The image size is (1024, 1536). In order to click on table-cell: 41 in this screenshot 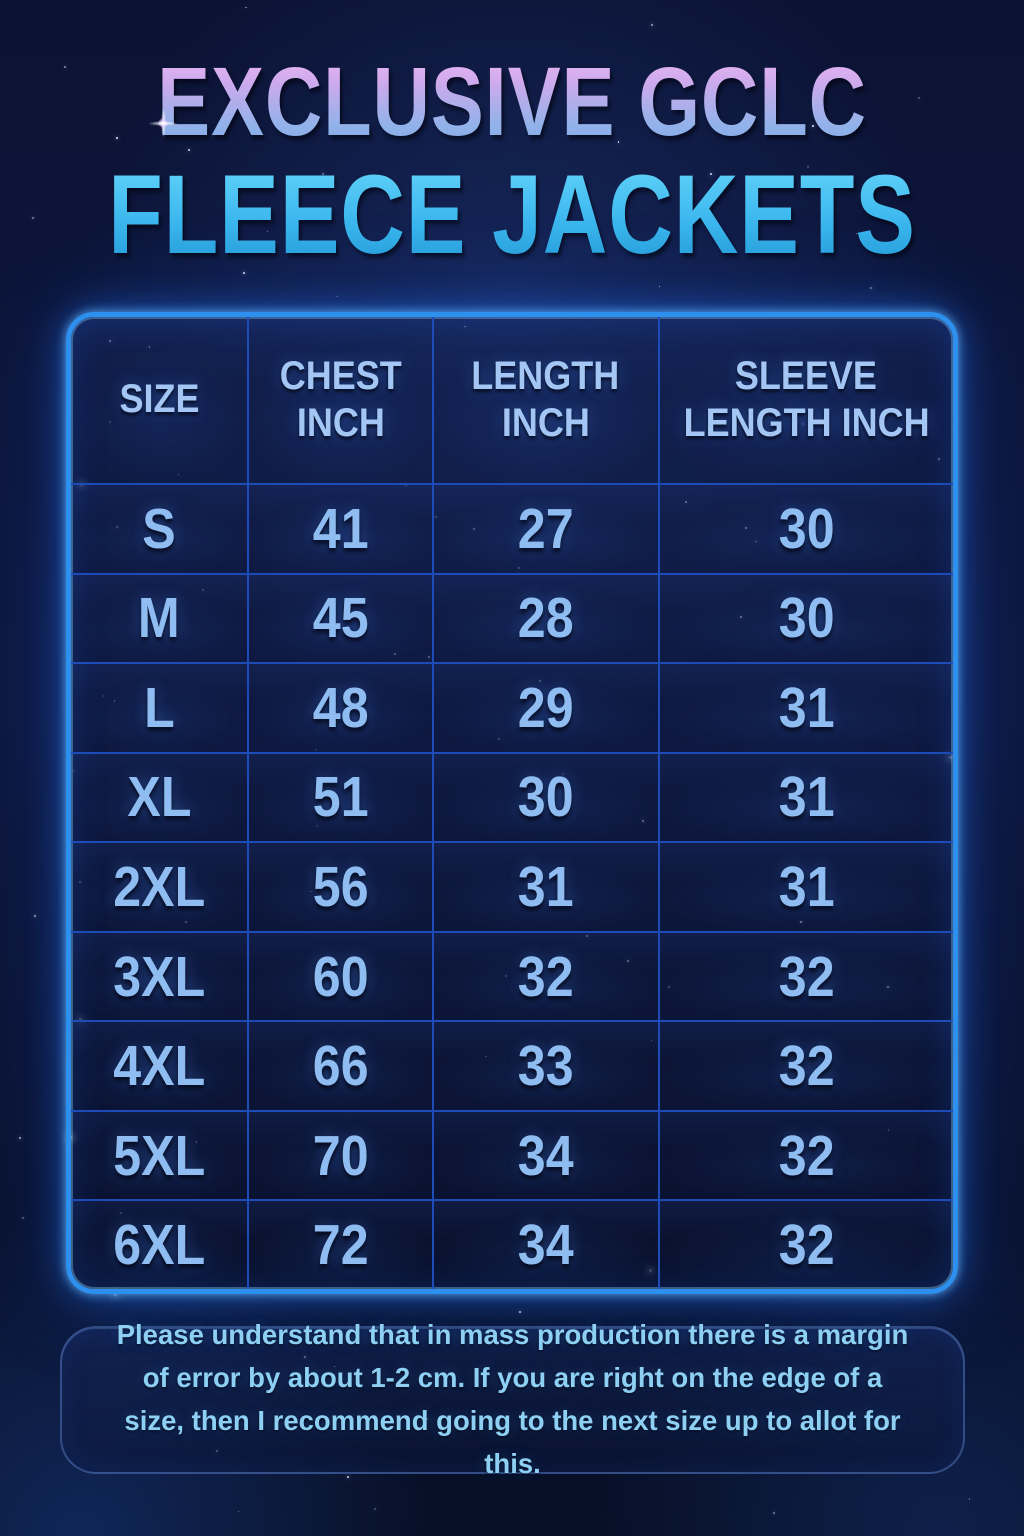, I will do `click(339, 528)`.